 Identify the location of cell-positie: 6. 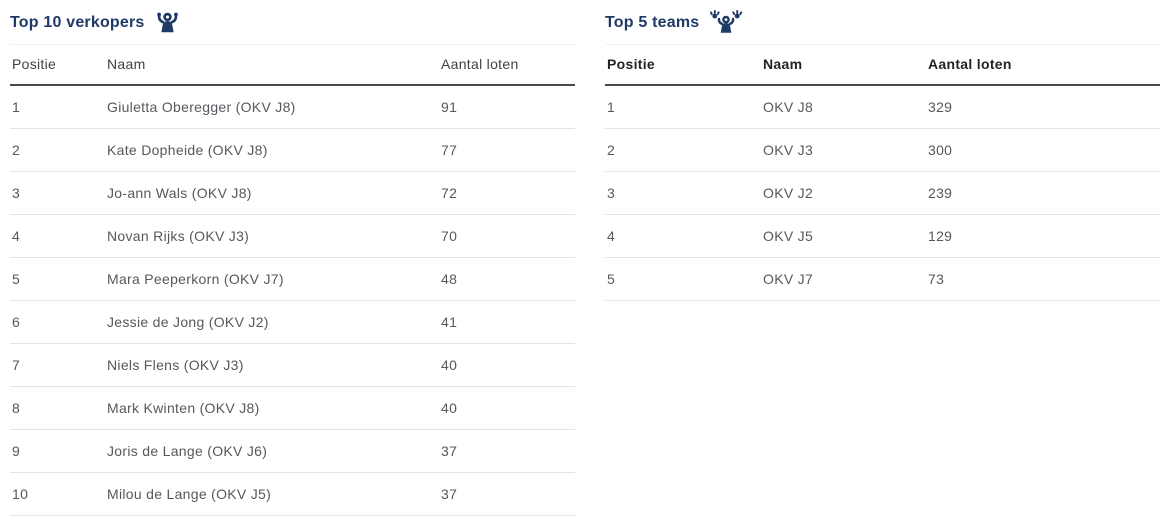
(16, 322).